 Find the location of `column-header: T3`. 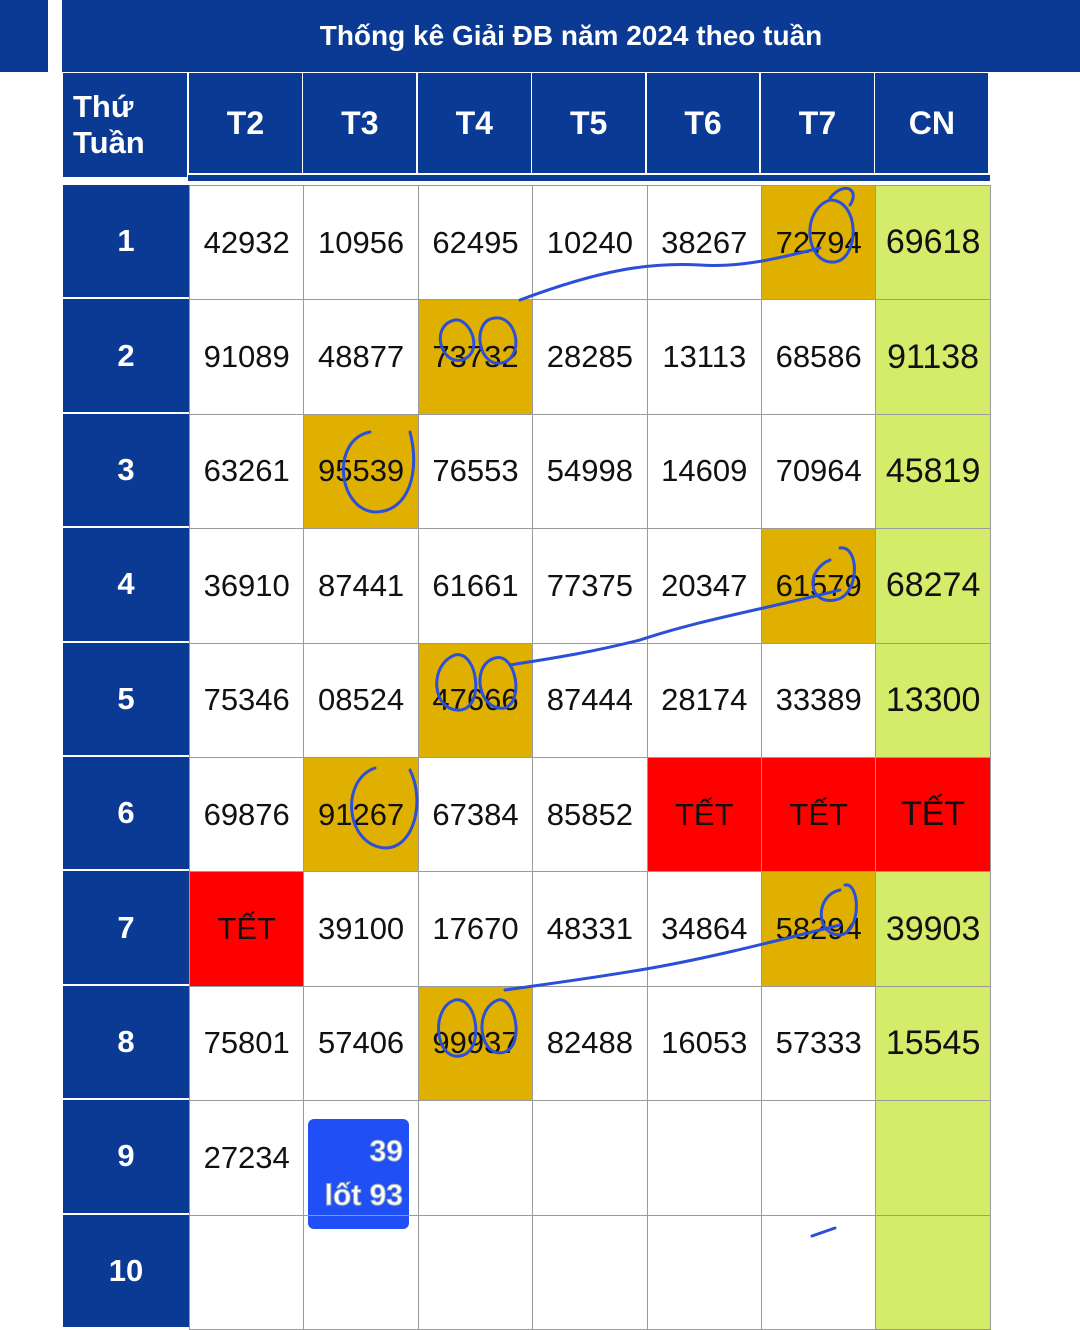

column-header: T3 is located at coordinates (360, 123).